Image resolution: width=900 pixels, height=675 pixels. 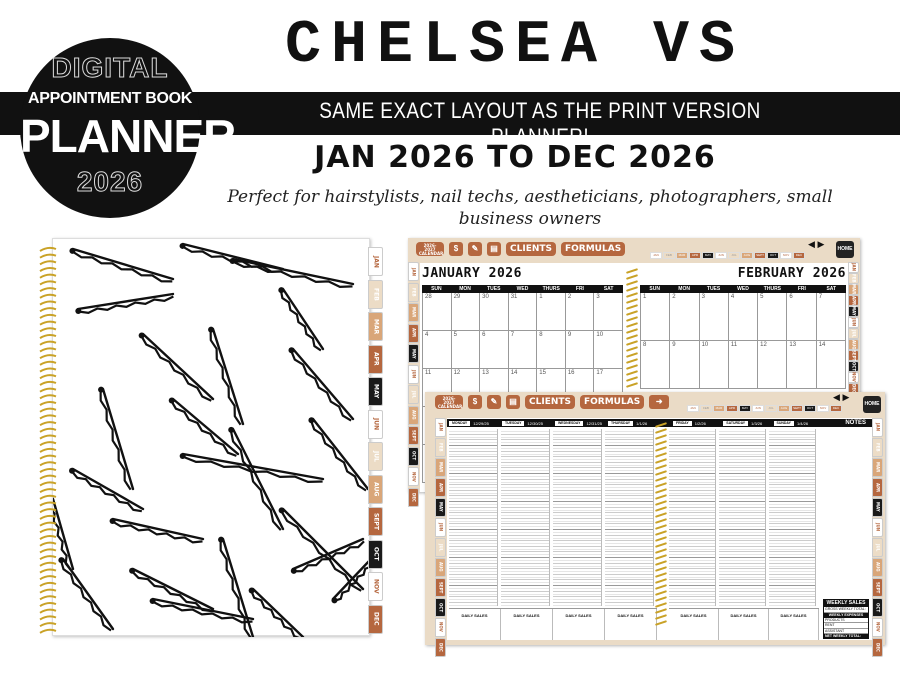 I want to click on mini-tab-feb: FEB, so click(x=706, y=408).